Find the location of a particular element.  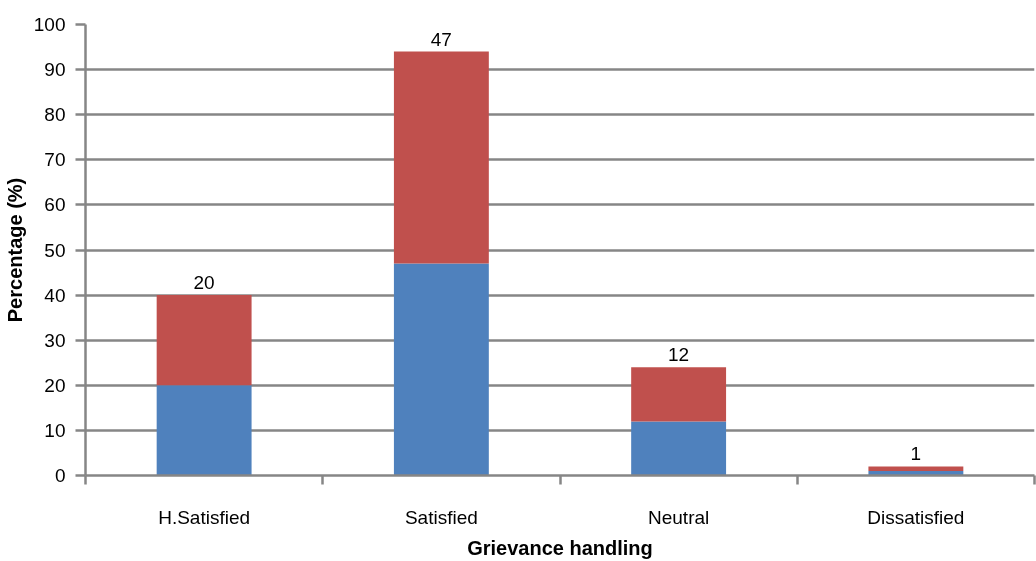

data-label: 12 is located at coordinates (679, 355).